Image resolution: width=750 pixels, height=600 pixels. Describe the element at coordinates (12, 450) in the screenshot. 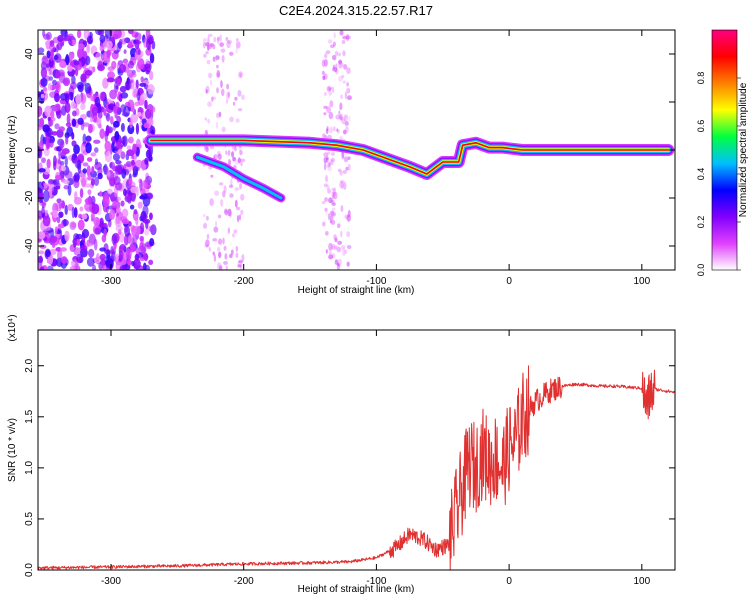

I see `snr-y-label: SNR (10 * v/v)` at that location.